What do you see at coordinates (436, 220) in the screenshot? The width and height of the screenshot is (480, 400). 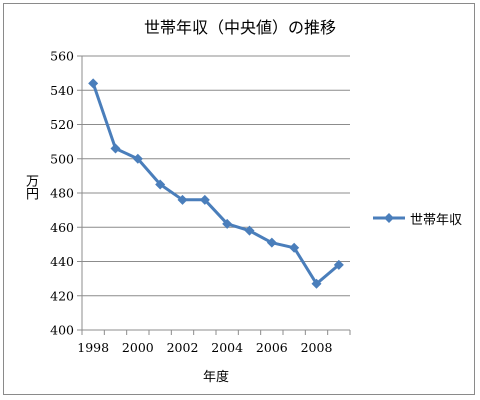 I see `legend-label: 世帯年収` at bounding box center [436, 220].